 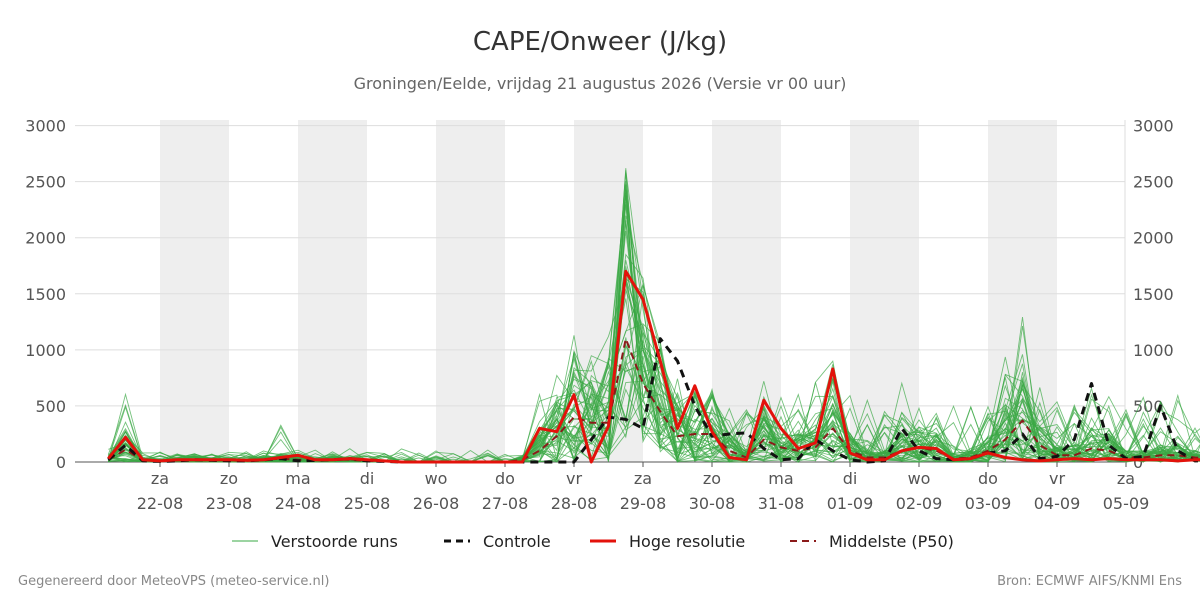 What do you see at coordinates (988, 503) in the screenshot?
I see `x-tick-date-12: 03-09` at bounding box center [988, 503].